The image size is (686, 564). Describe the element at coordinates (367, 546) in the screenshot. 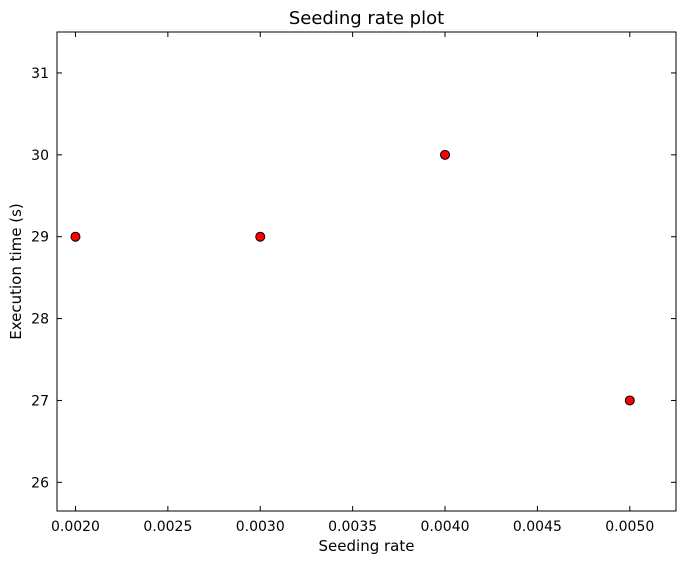

I see `x-axis-title: Seeding rate` at that location.